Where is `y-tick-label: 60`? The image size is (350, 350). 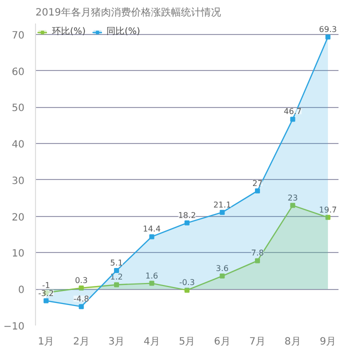
y-tick-label: 60 is located at coordinates (18, 72).